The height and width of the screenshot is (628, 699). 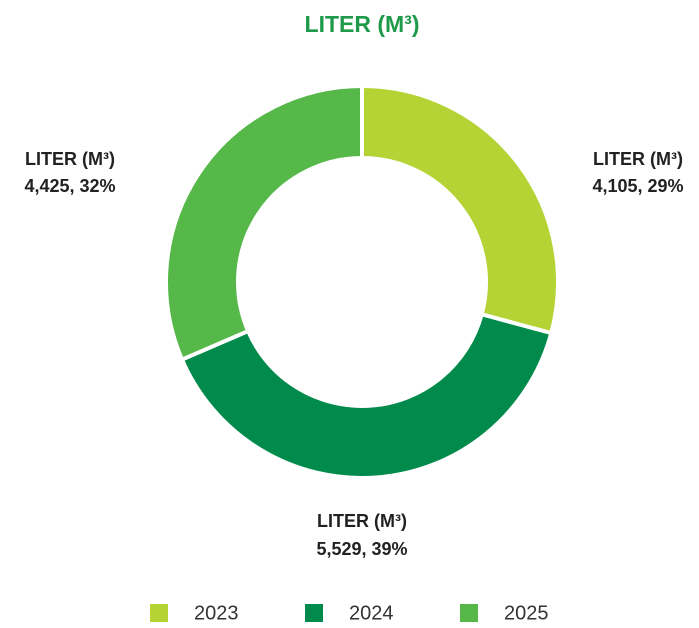 I want to click on legend-label: 2024, so click(x=371, y=613).